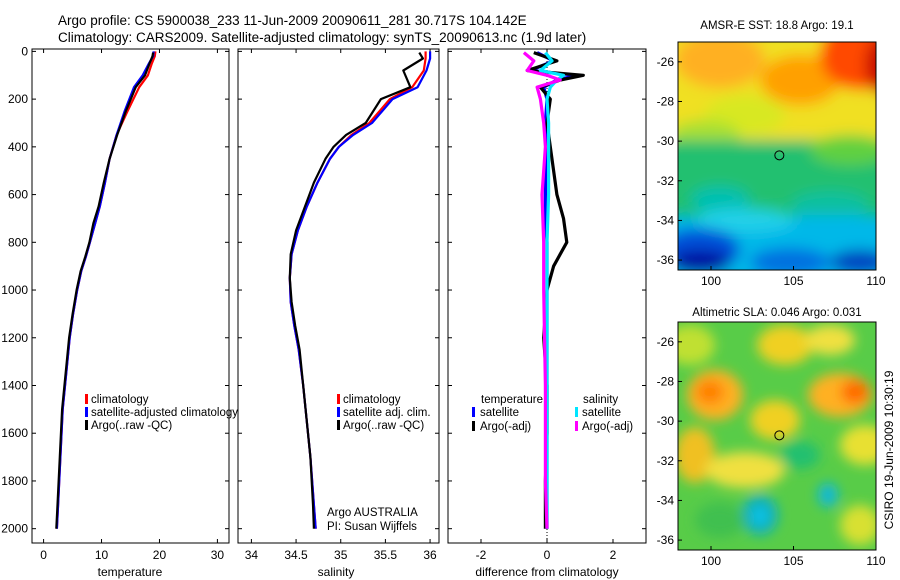 The height and width of the screenshot is (580, 900). I want to click on y-tick-label: 1600, so click(14, 433).